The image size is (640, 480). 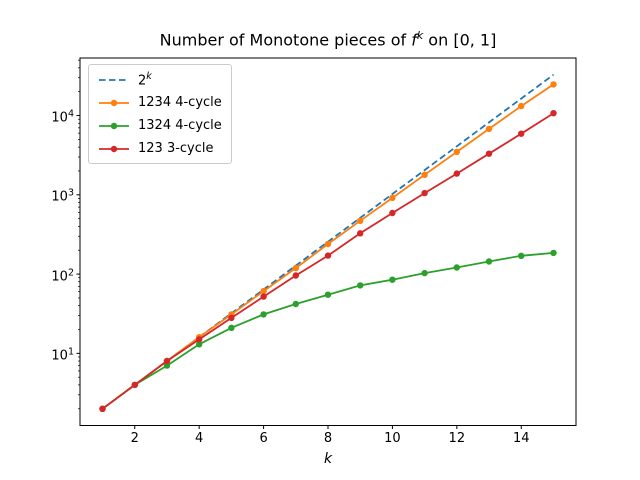 What do you see at coordinates (62, 275) in the screenshot?
I see `y-tick-label: 10²` at bounding box center [62, 275].